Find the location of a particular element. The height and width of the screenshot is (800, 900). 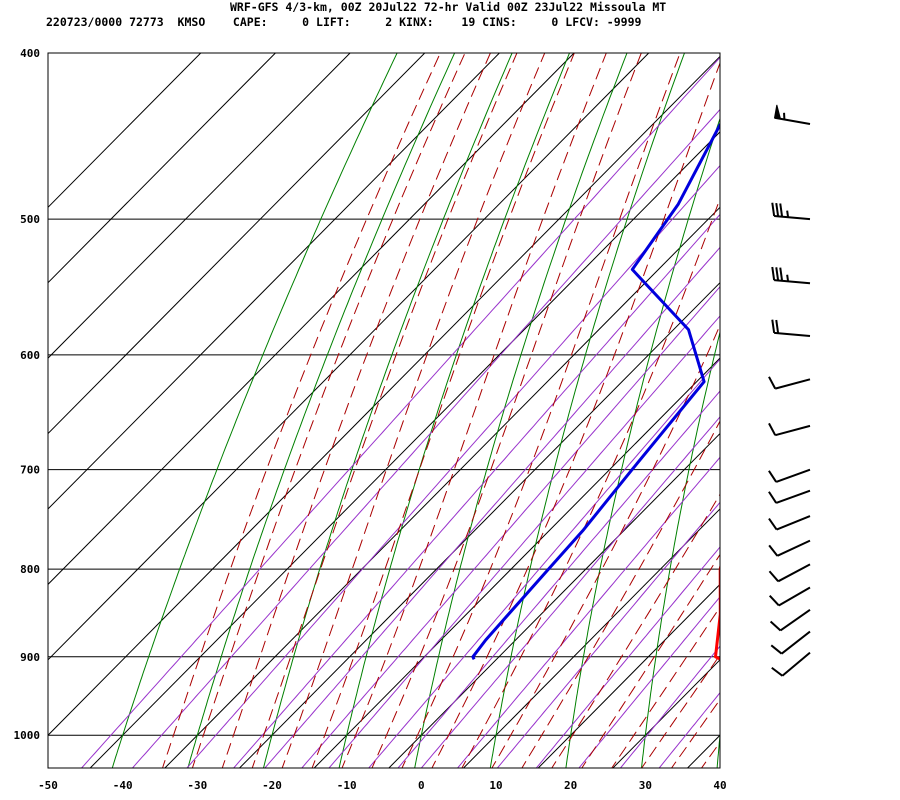

x-tick-label: -20 is located at coordinates (272, 785).